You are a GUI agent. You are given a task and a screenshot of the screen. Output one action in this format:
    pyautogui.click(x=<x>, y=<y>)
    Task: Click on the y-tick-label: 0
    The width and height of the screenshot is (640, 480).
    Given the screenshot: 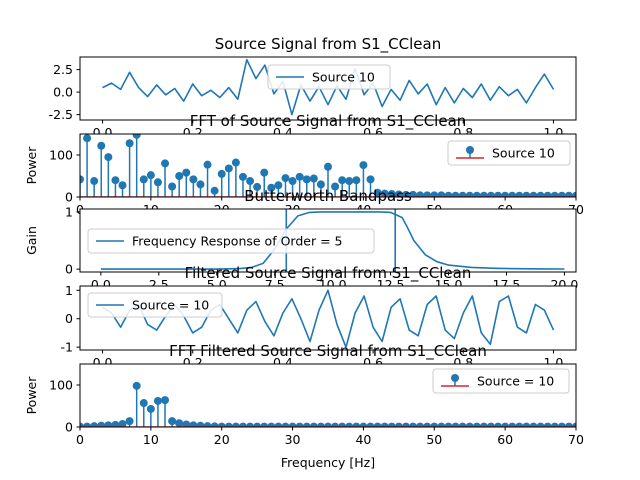 What is the action you would take?
    pyautogui.click(x=69, y=197)
    